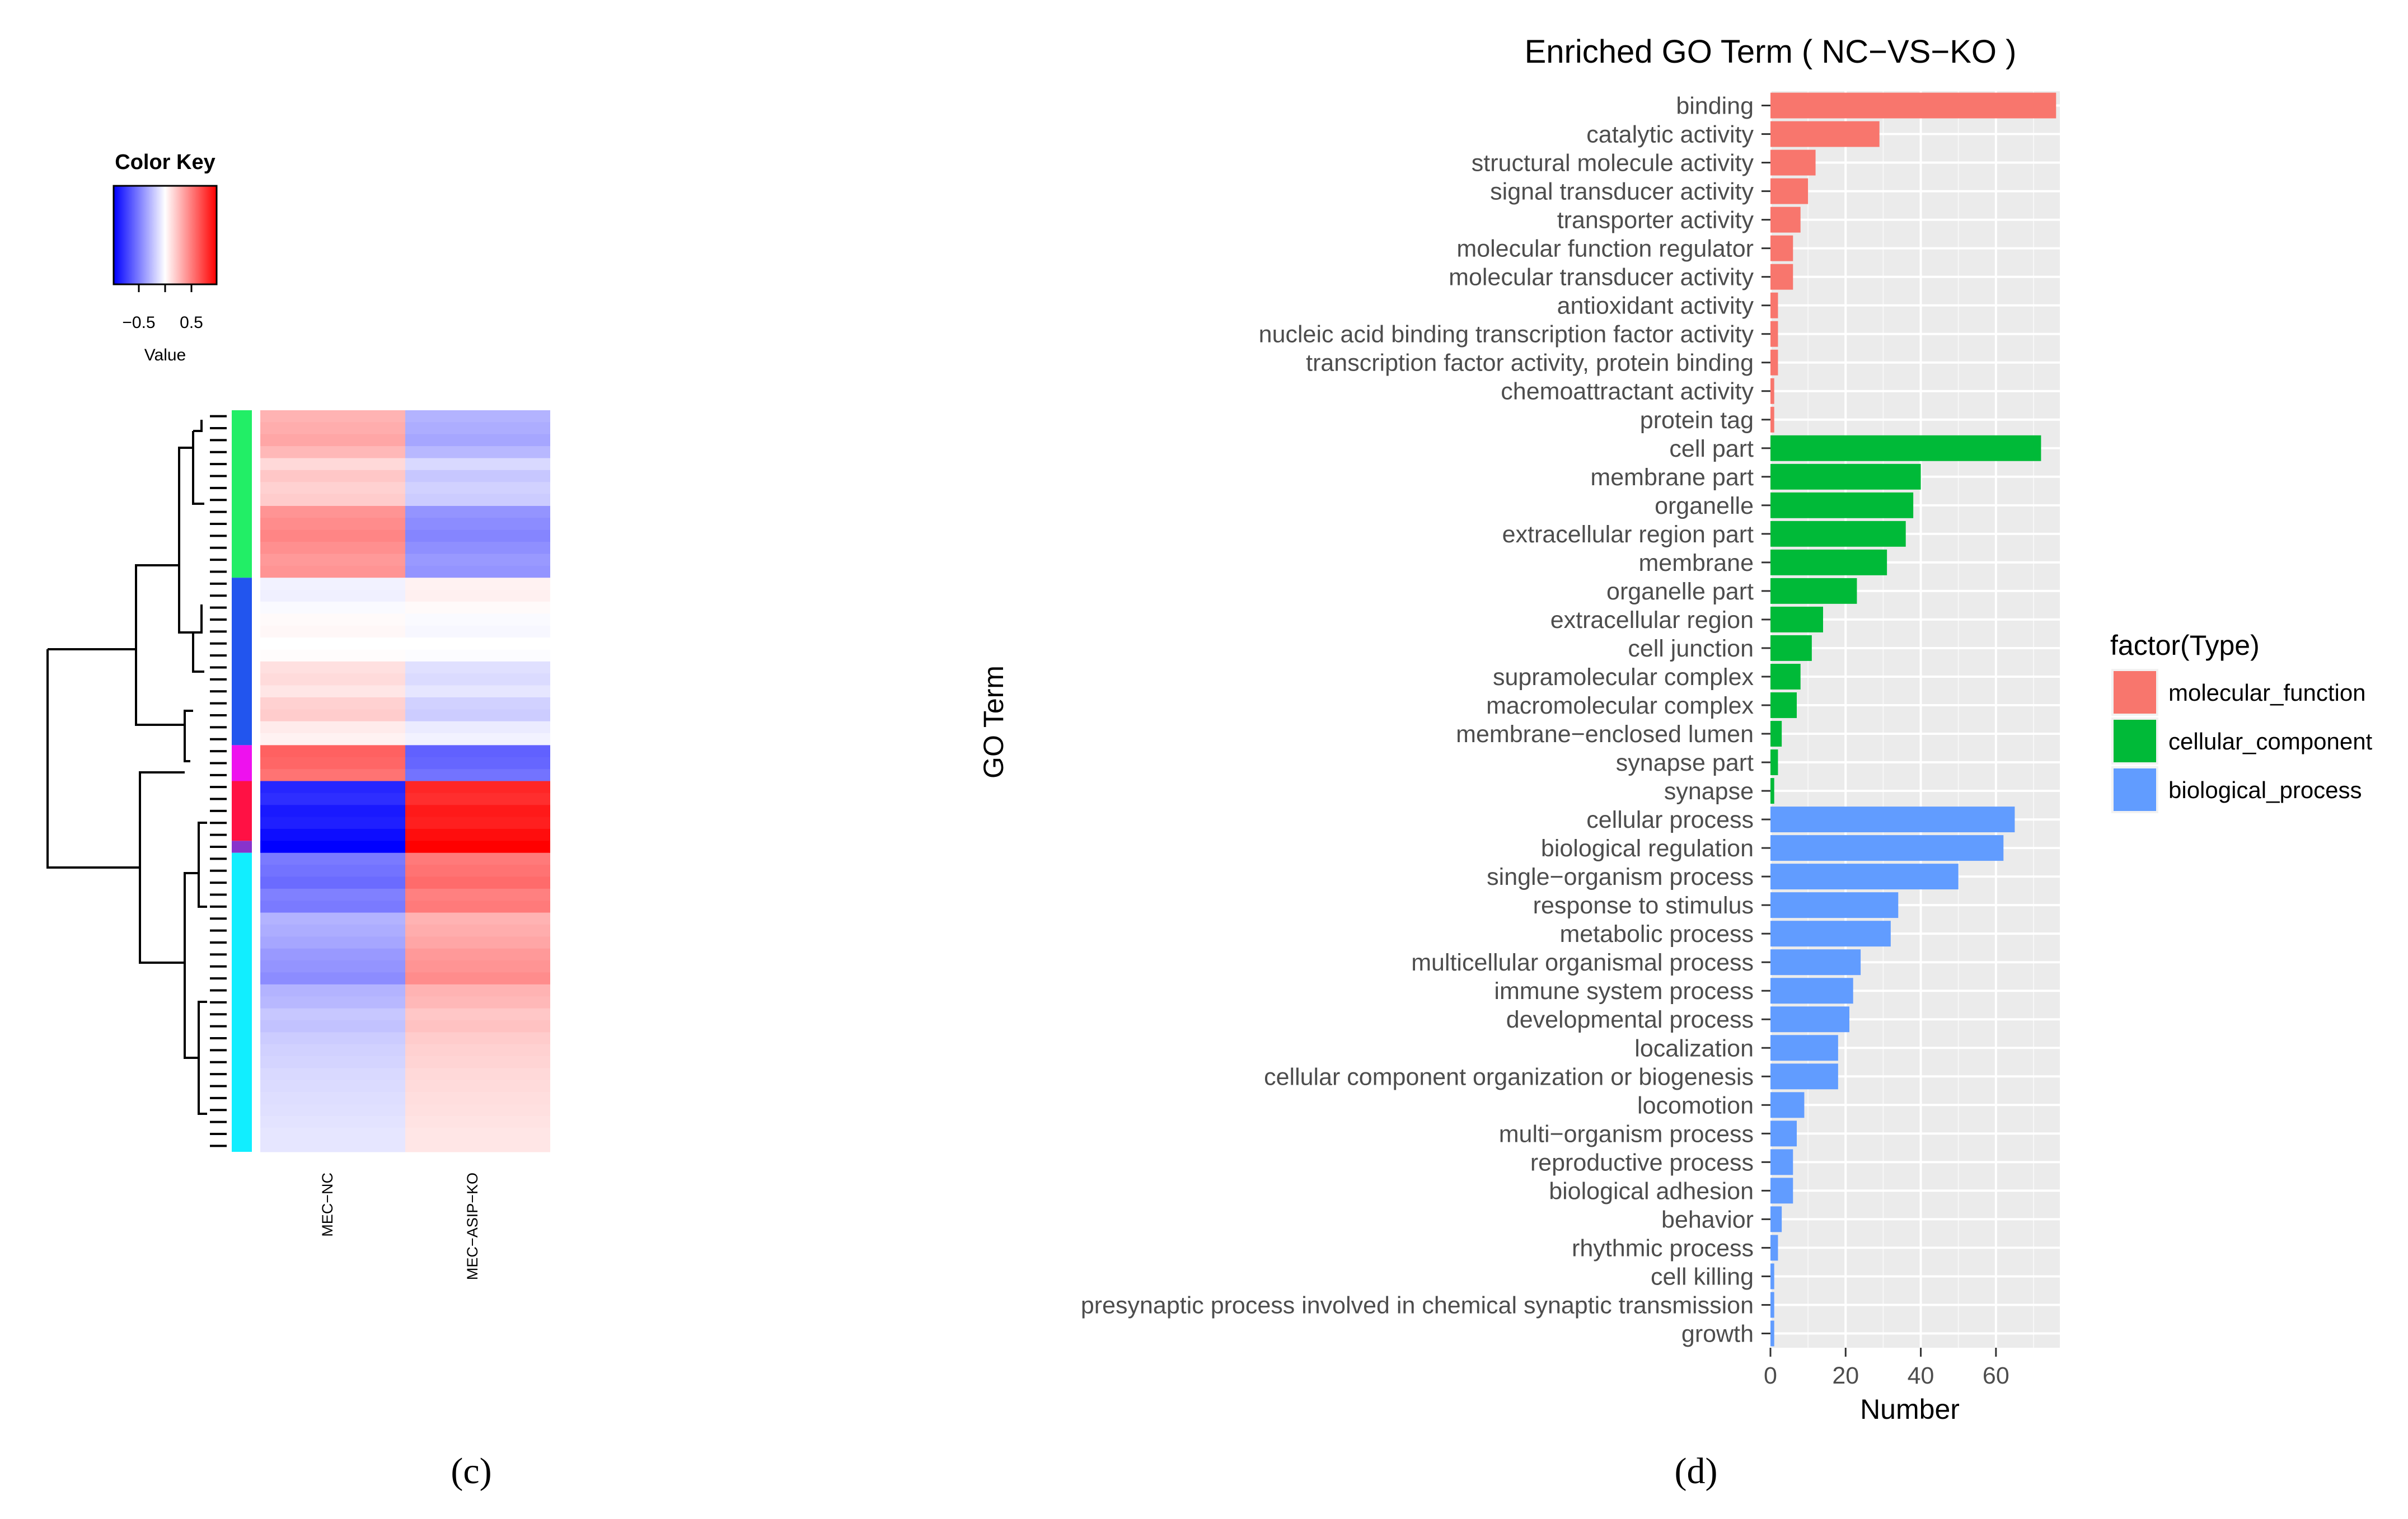  Describe the element at coordinates (471, 1471) in the screenshot. I see `panel-label-c: (c)` at that location.